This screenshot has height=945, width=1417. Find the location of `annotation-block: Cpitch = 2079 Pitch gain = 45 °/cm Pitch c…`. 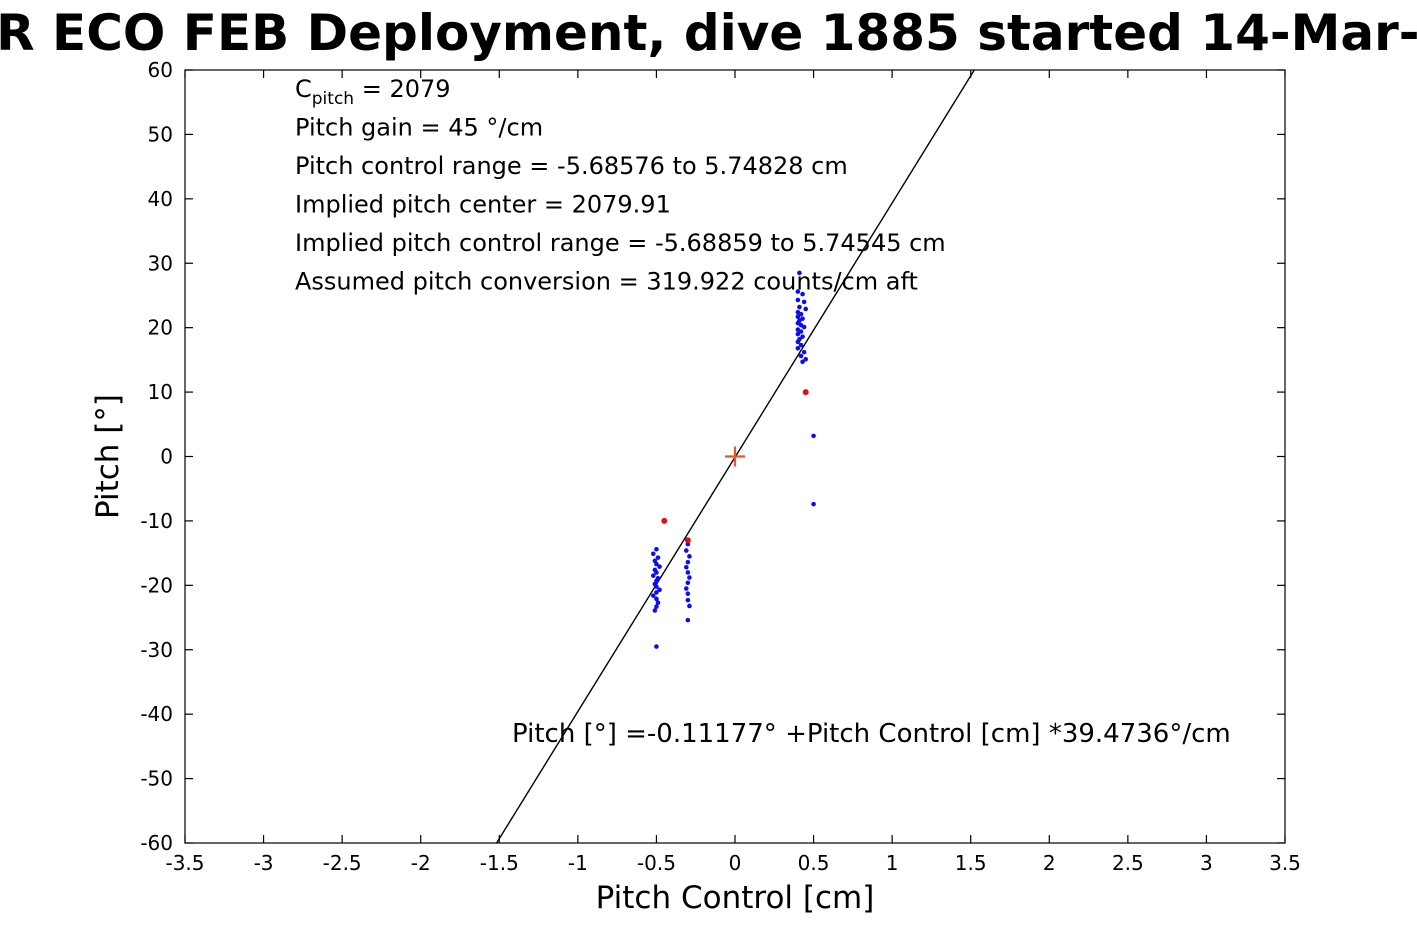

annotation-block: Cpitch = 2079 Pitch gain = 45 °/cm Pitch c… is located at coordinates (620, 185).